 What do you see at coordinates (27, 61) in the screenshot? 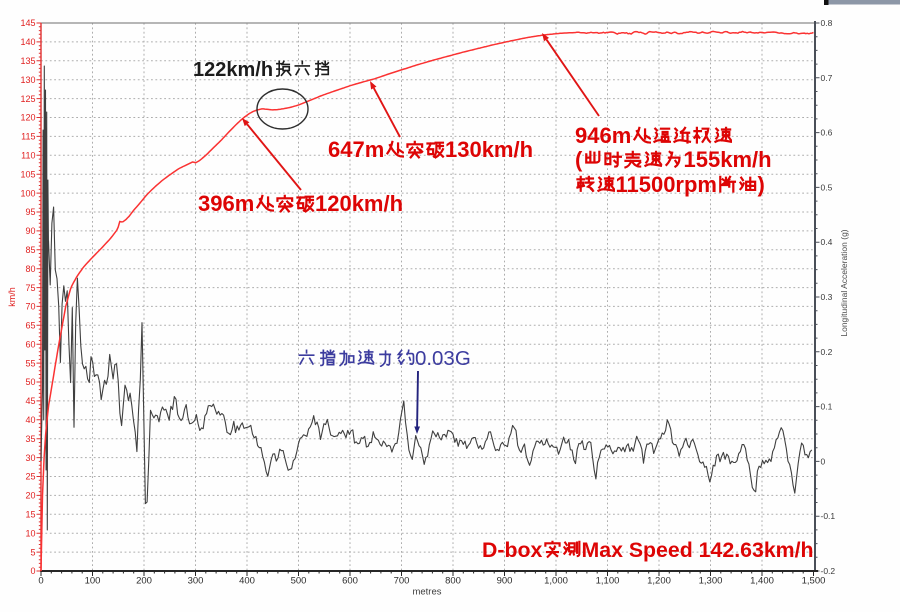
I see `svg-text: 135` at bounding box center [27, 61].